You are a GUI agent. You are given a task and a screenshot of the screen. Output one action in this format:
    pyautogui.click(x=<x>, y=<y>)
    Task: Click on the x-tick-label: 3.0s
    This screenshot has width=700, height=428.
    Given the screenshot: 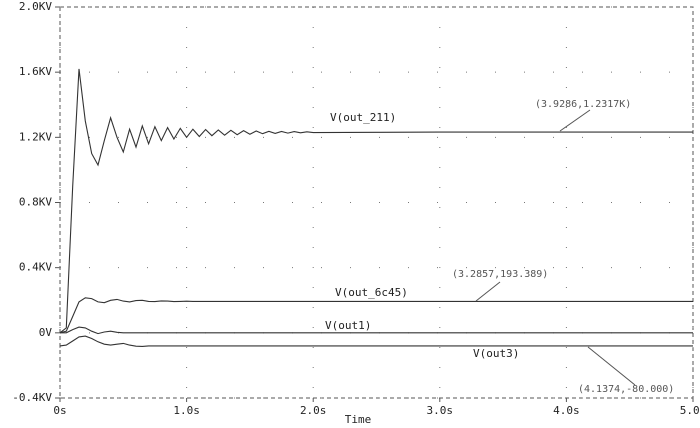 What is the action you would take?
    pyautogui.click(x=440, y=410)
    